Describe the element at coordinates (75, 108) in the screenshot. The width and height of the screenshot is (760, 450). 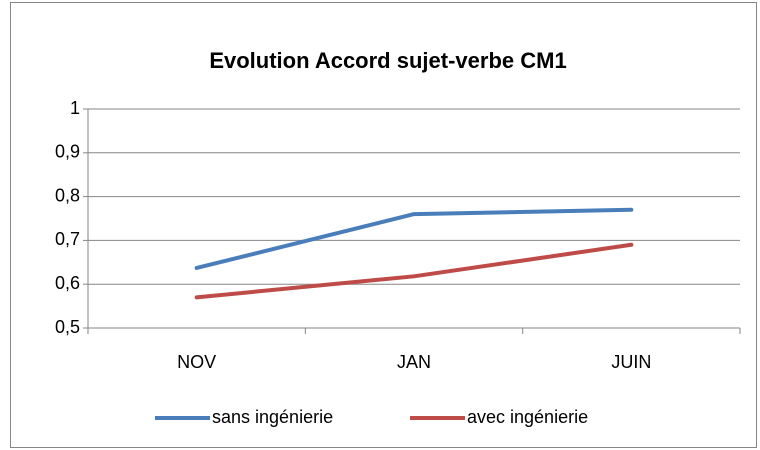
I see `y-tick-label: 1` at that location.